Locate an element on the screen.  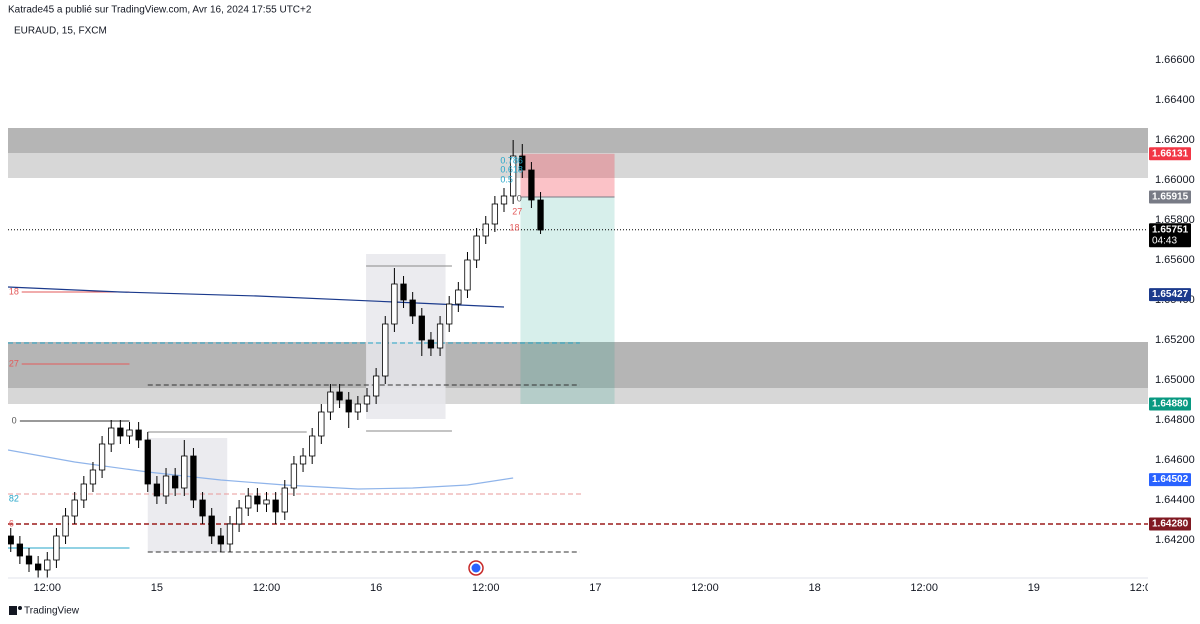
stop-zone is located at coordinates (567, 175).